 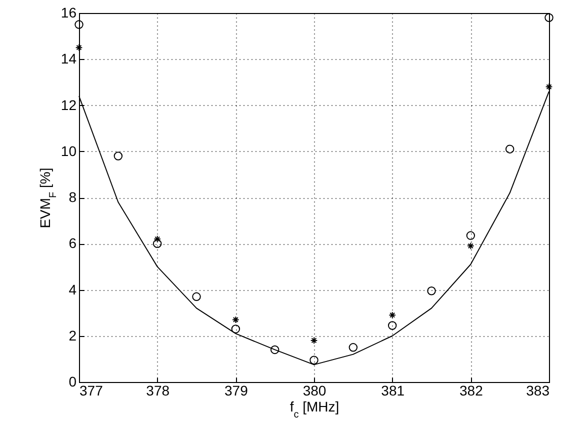 What do you see at coordinates (72, 382) in the screenshot?
I see `y-tick-label: 0` at bounding box center [72, 382].